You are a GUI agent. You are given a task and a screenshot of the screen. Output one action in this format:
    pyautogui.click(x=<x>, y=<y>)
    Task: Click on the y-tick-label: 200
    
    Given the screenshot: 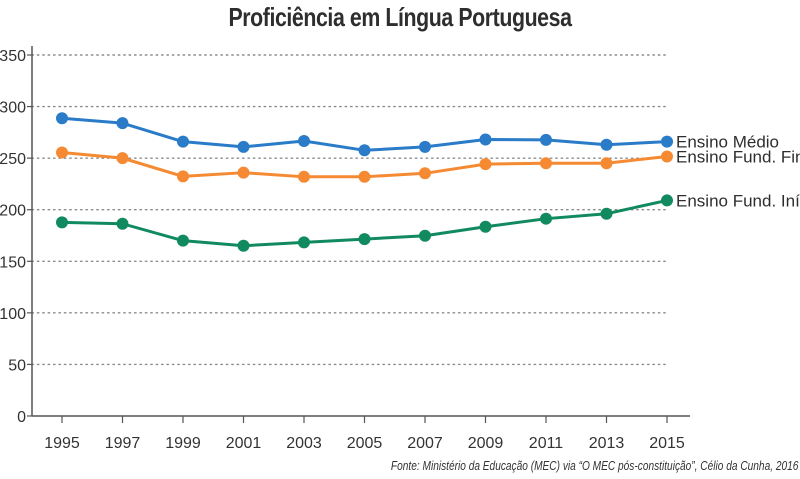 What is the action you would take?
    pyautogui.click(x=13, y=211)
    